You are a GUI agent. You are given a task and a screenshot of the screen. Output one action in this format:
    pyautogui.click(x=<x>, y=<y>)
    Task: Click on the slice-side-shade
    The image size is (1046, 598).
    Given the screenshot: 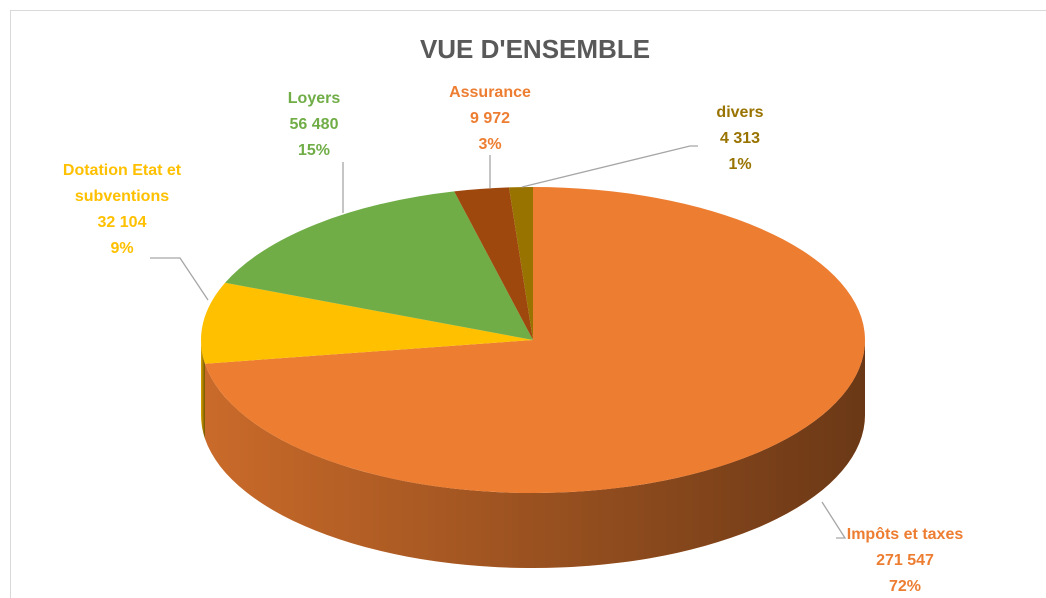 What is the action you would take?
    pyautogui.click(x=203, y=389)
    